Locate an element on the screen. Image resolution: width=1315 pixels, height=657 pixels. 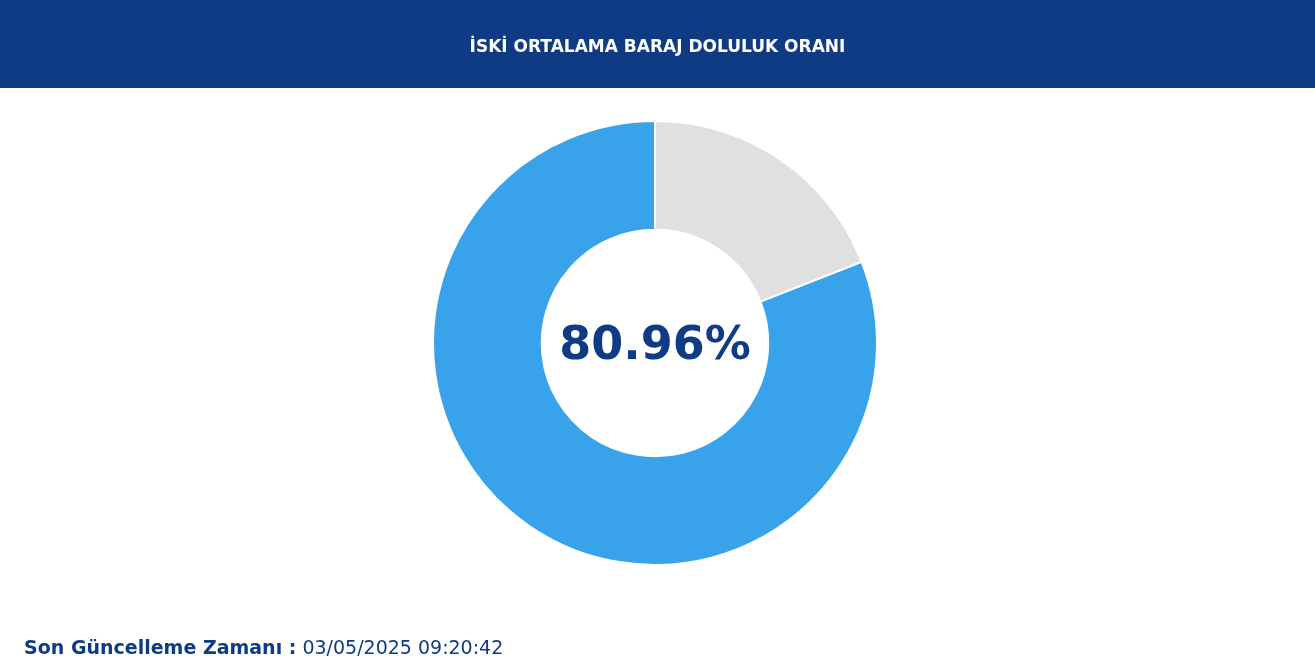
data-label: 80.96% is located at coordinates (655, 343).